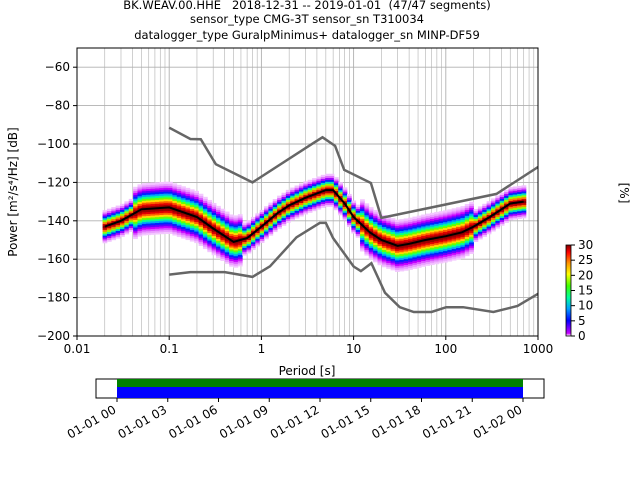 This screenshot has height=480, width=640. Describe the element at coordinates (143, 421) in the screenshot. I see `timeline-tick-label: 01-01 03` at that location.